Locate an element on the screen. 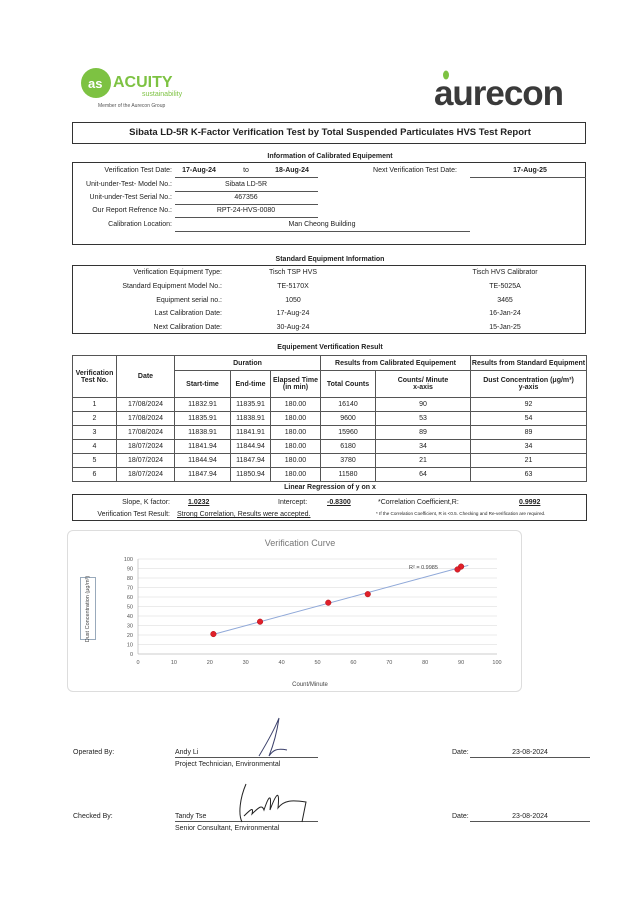 The image size is (641, 907). test-date-from: 17-Aug-24 is located at coordinates (199, 170).